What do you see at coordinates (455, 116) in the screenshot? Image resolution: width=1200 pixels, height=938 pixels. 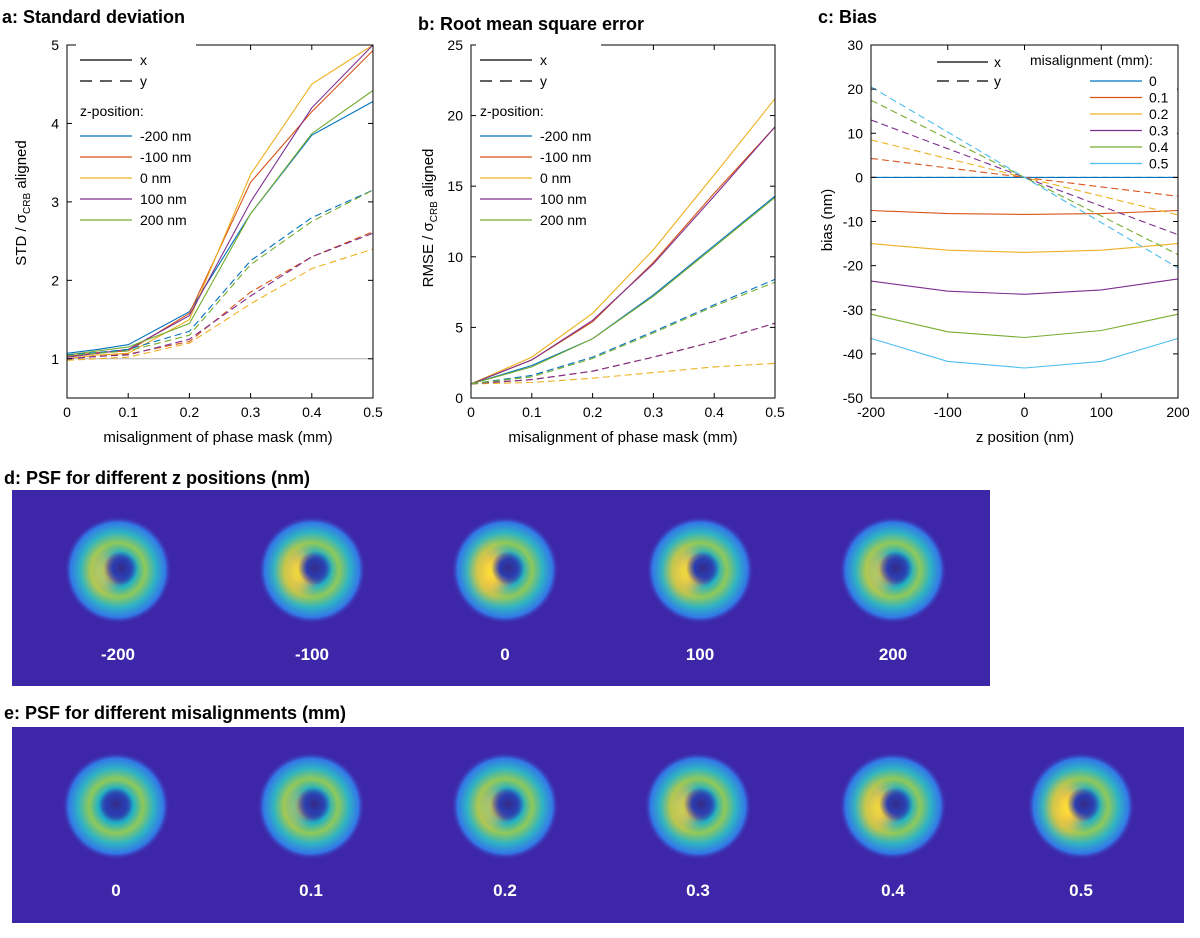 I see `y-tick-label: 20` at bounding box center [455, 116].